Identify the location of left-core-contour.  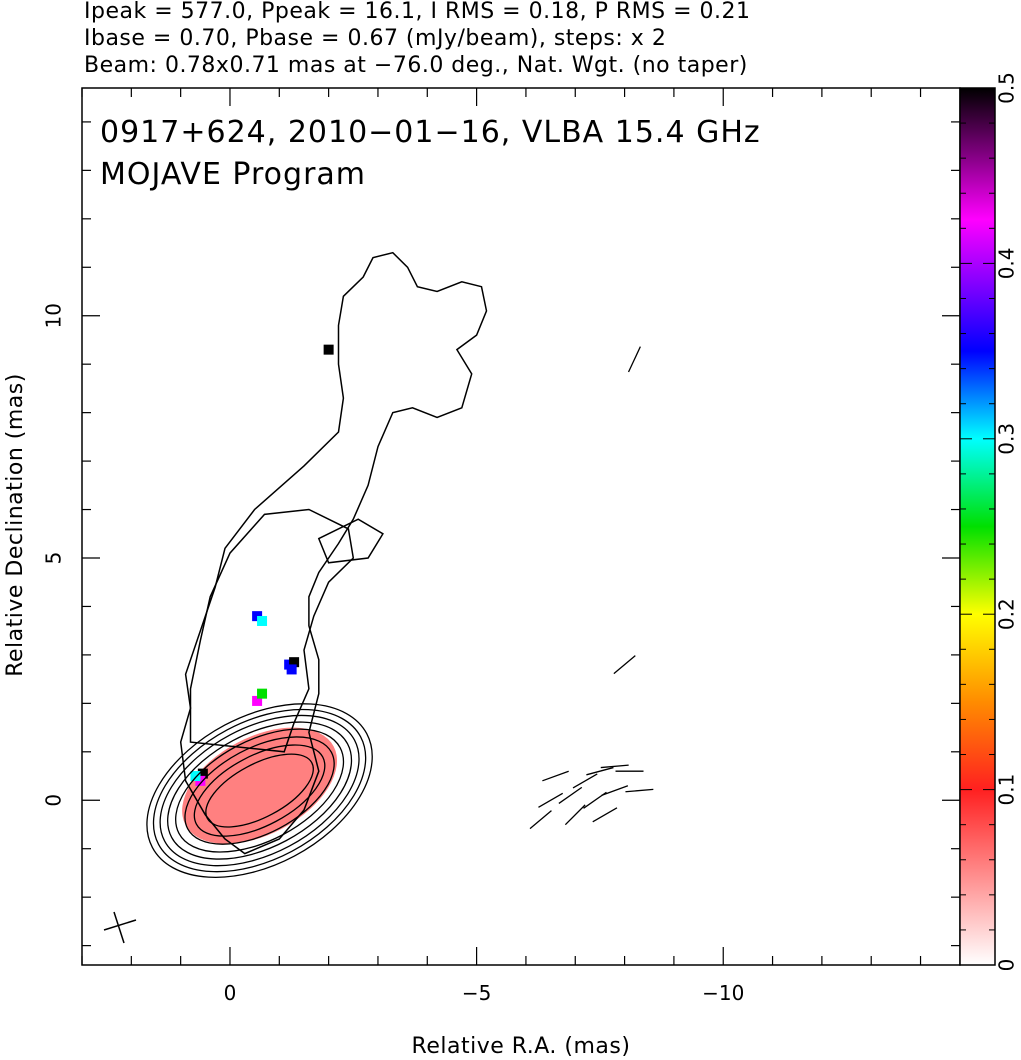
(259, 790).